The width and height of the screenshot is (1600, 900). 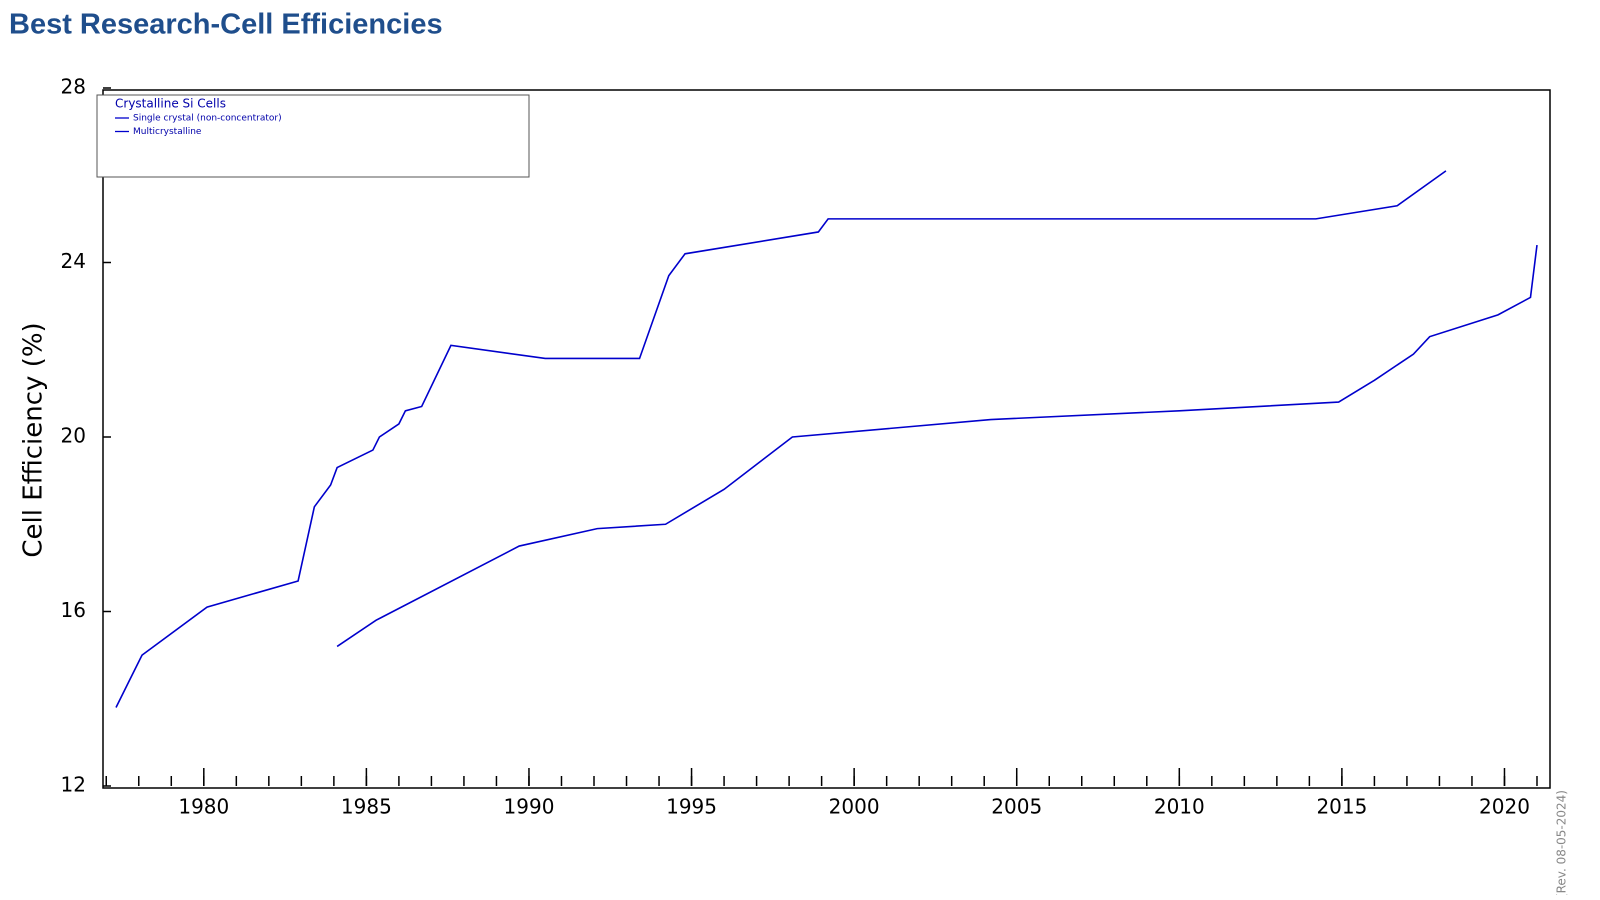 I want to click on y-tick-label: 28, so click(x=73, y=87).